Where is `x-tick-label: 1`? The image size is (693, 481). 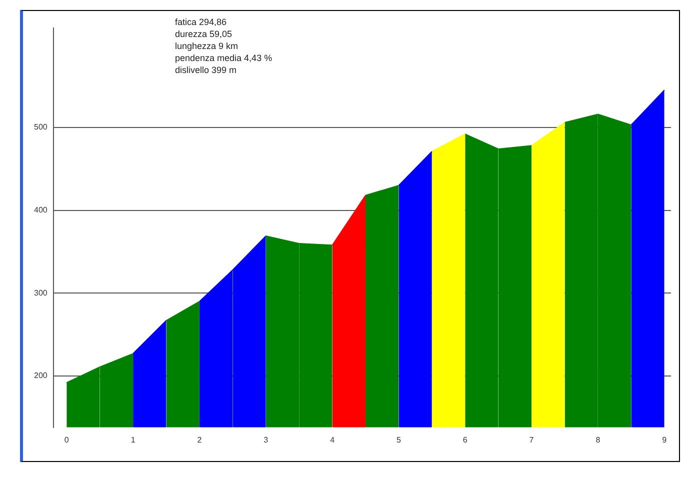 x-tick-label: 1 is located at coordinates (133, 439).